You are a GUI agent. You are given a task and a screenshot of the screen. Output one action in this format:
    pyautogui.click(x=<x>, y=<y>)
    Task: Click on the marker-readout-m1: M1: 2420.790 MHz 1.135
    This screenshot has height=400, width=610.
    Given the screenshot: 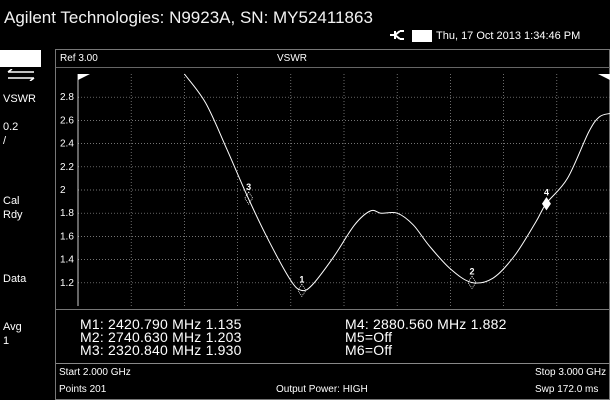 What is the action you would take?
    pyautogui.click(x=161, y=324)
    